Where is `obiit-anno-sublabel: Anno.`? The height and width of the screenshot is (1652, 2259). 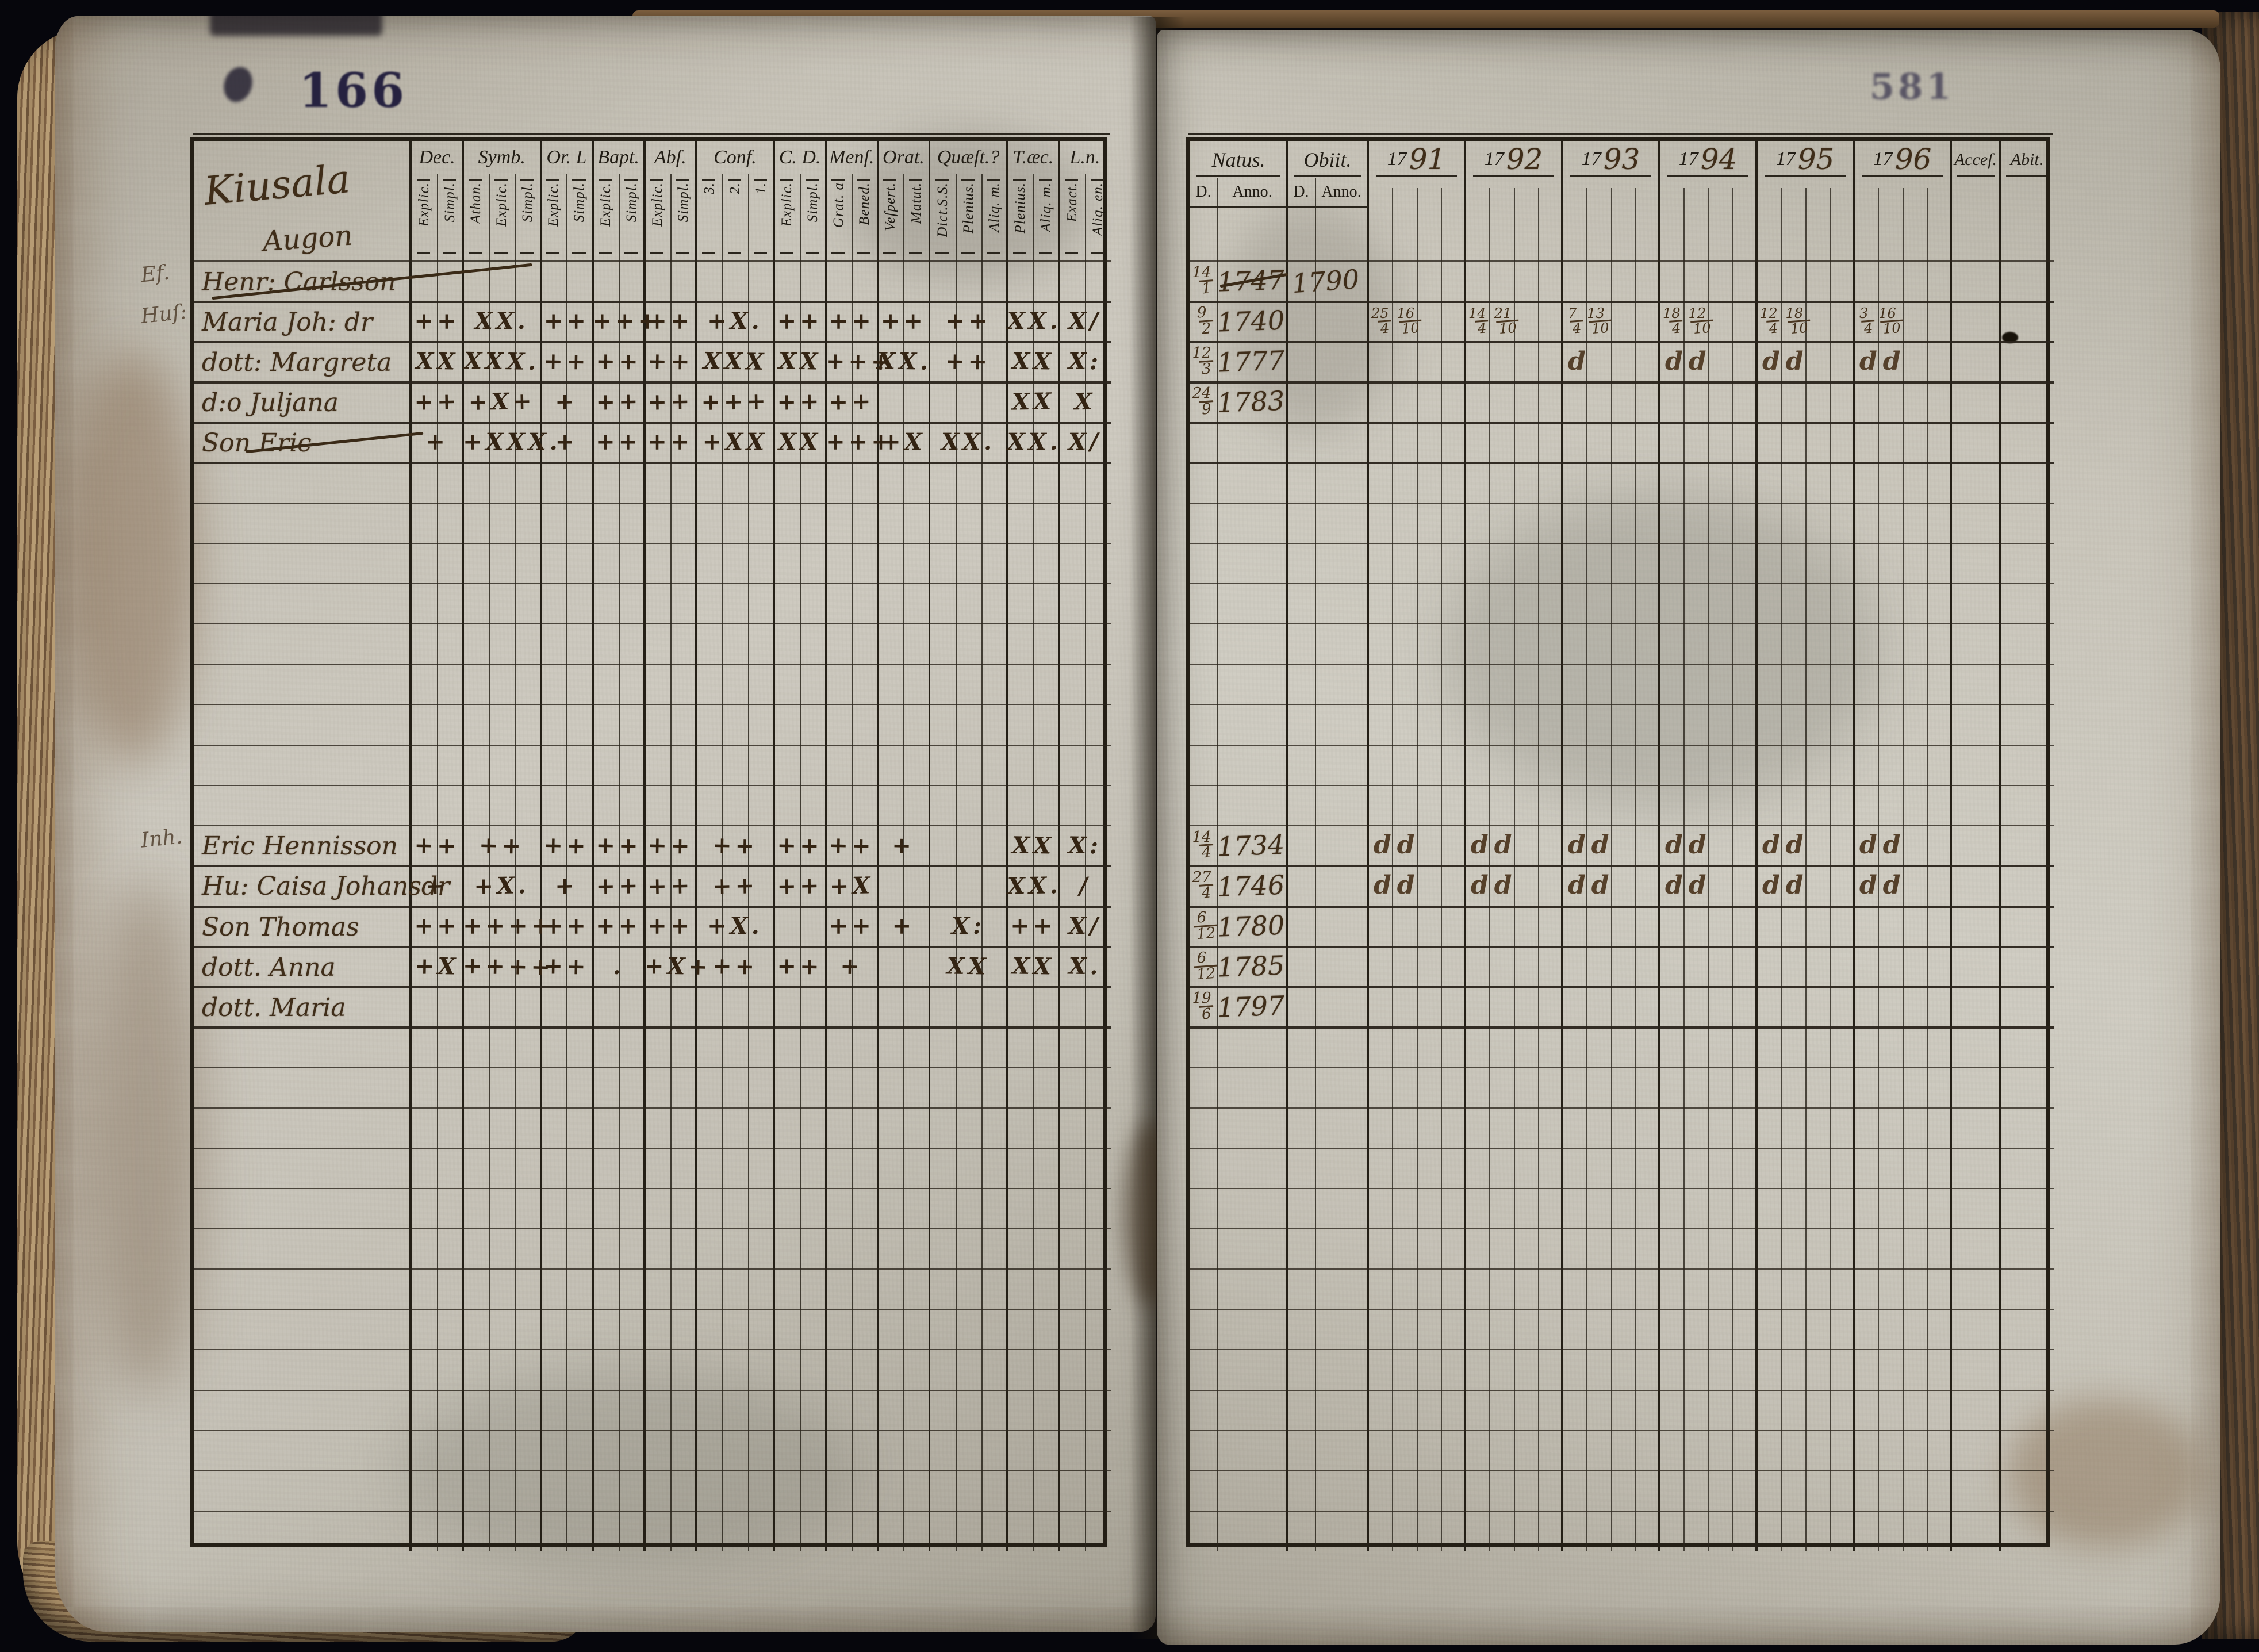 obiit-anno-sublabel: Anno. is located at coordinates (1341, 192).